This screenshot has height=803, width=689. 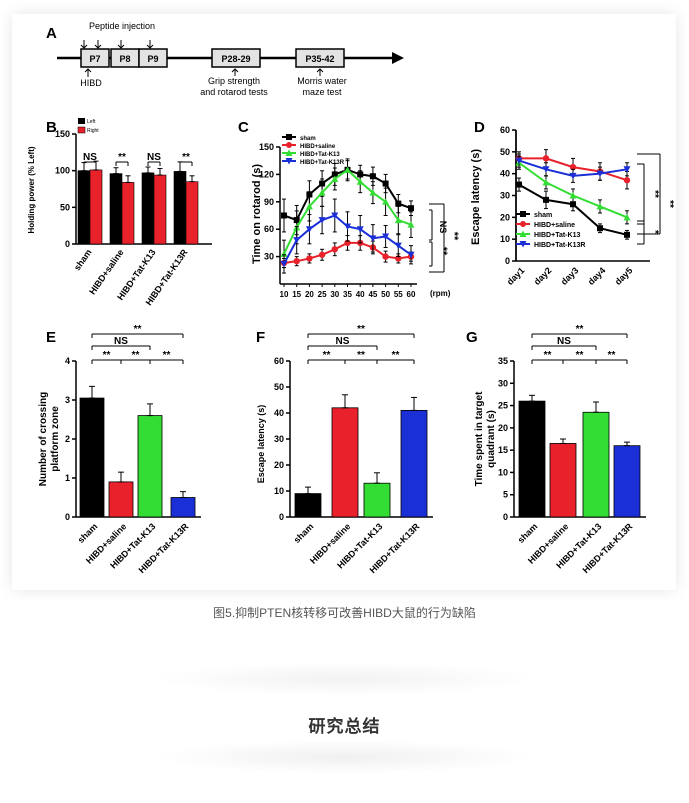 I want to click on injection-arrow-icon, so click(x=150, y=46).